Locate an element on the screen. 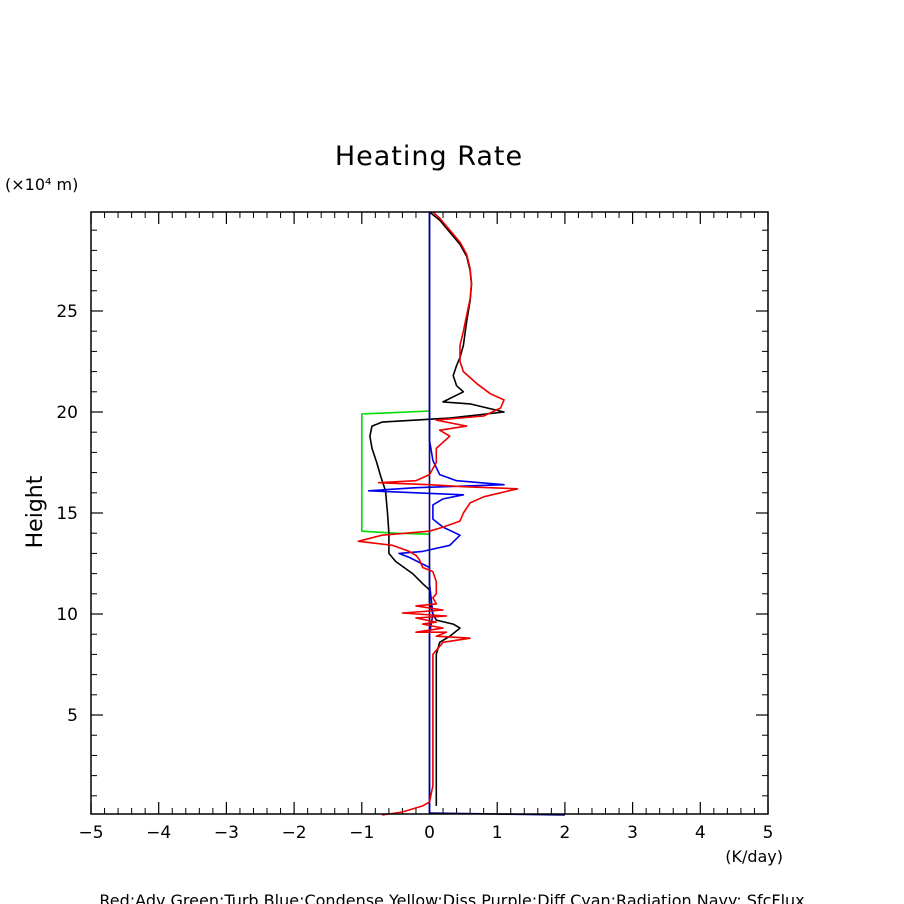 The height and width of the screenshot is (904, 904). y-unit-label: (×10⁴ m) is located at coordinates (41, 184).